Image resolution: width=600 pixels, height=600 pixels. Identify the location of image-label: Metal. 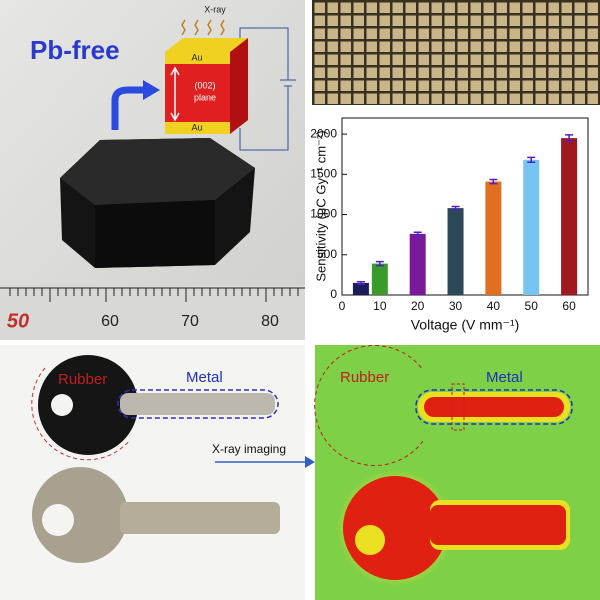
(504, 377).